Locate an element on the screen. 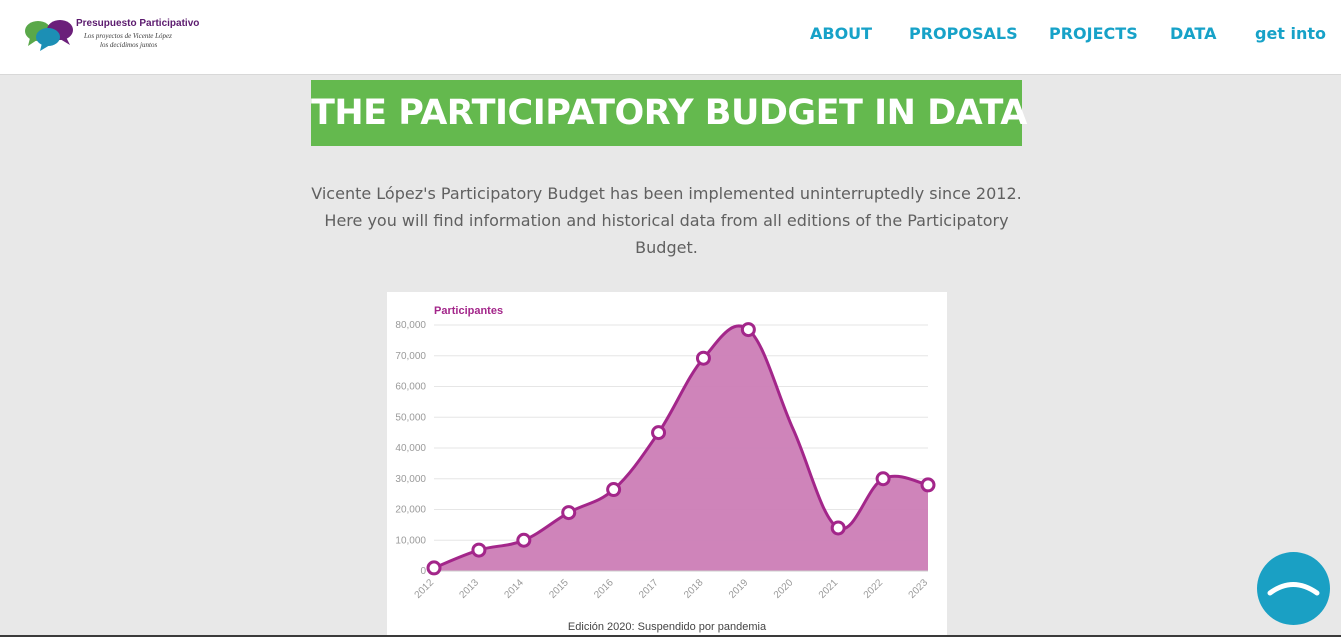 The height and width of the screenshot is (637, 1341). series-area is located at coordinates (681, 448).